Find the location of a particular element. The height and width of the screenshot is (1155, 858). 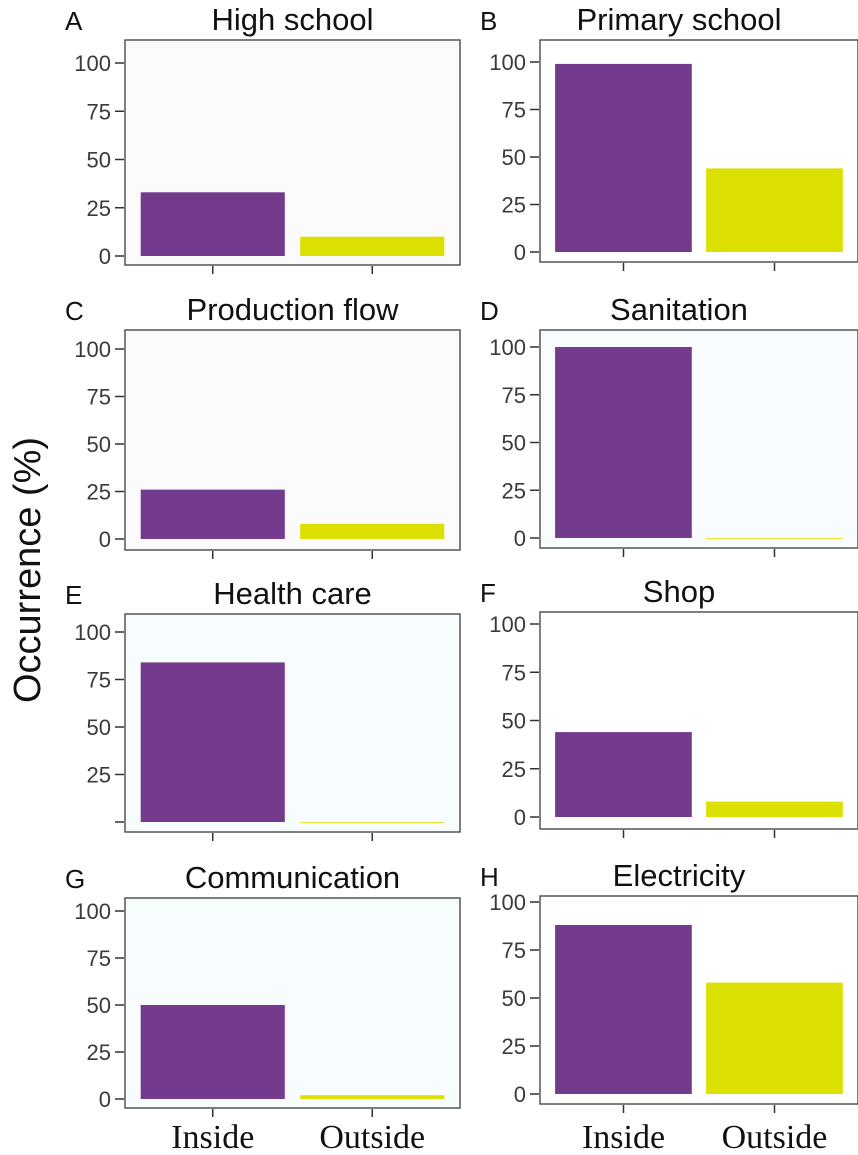

panel-letter: H is located at coordinates (489, 877).